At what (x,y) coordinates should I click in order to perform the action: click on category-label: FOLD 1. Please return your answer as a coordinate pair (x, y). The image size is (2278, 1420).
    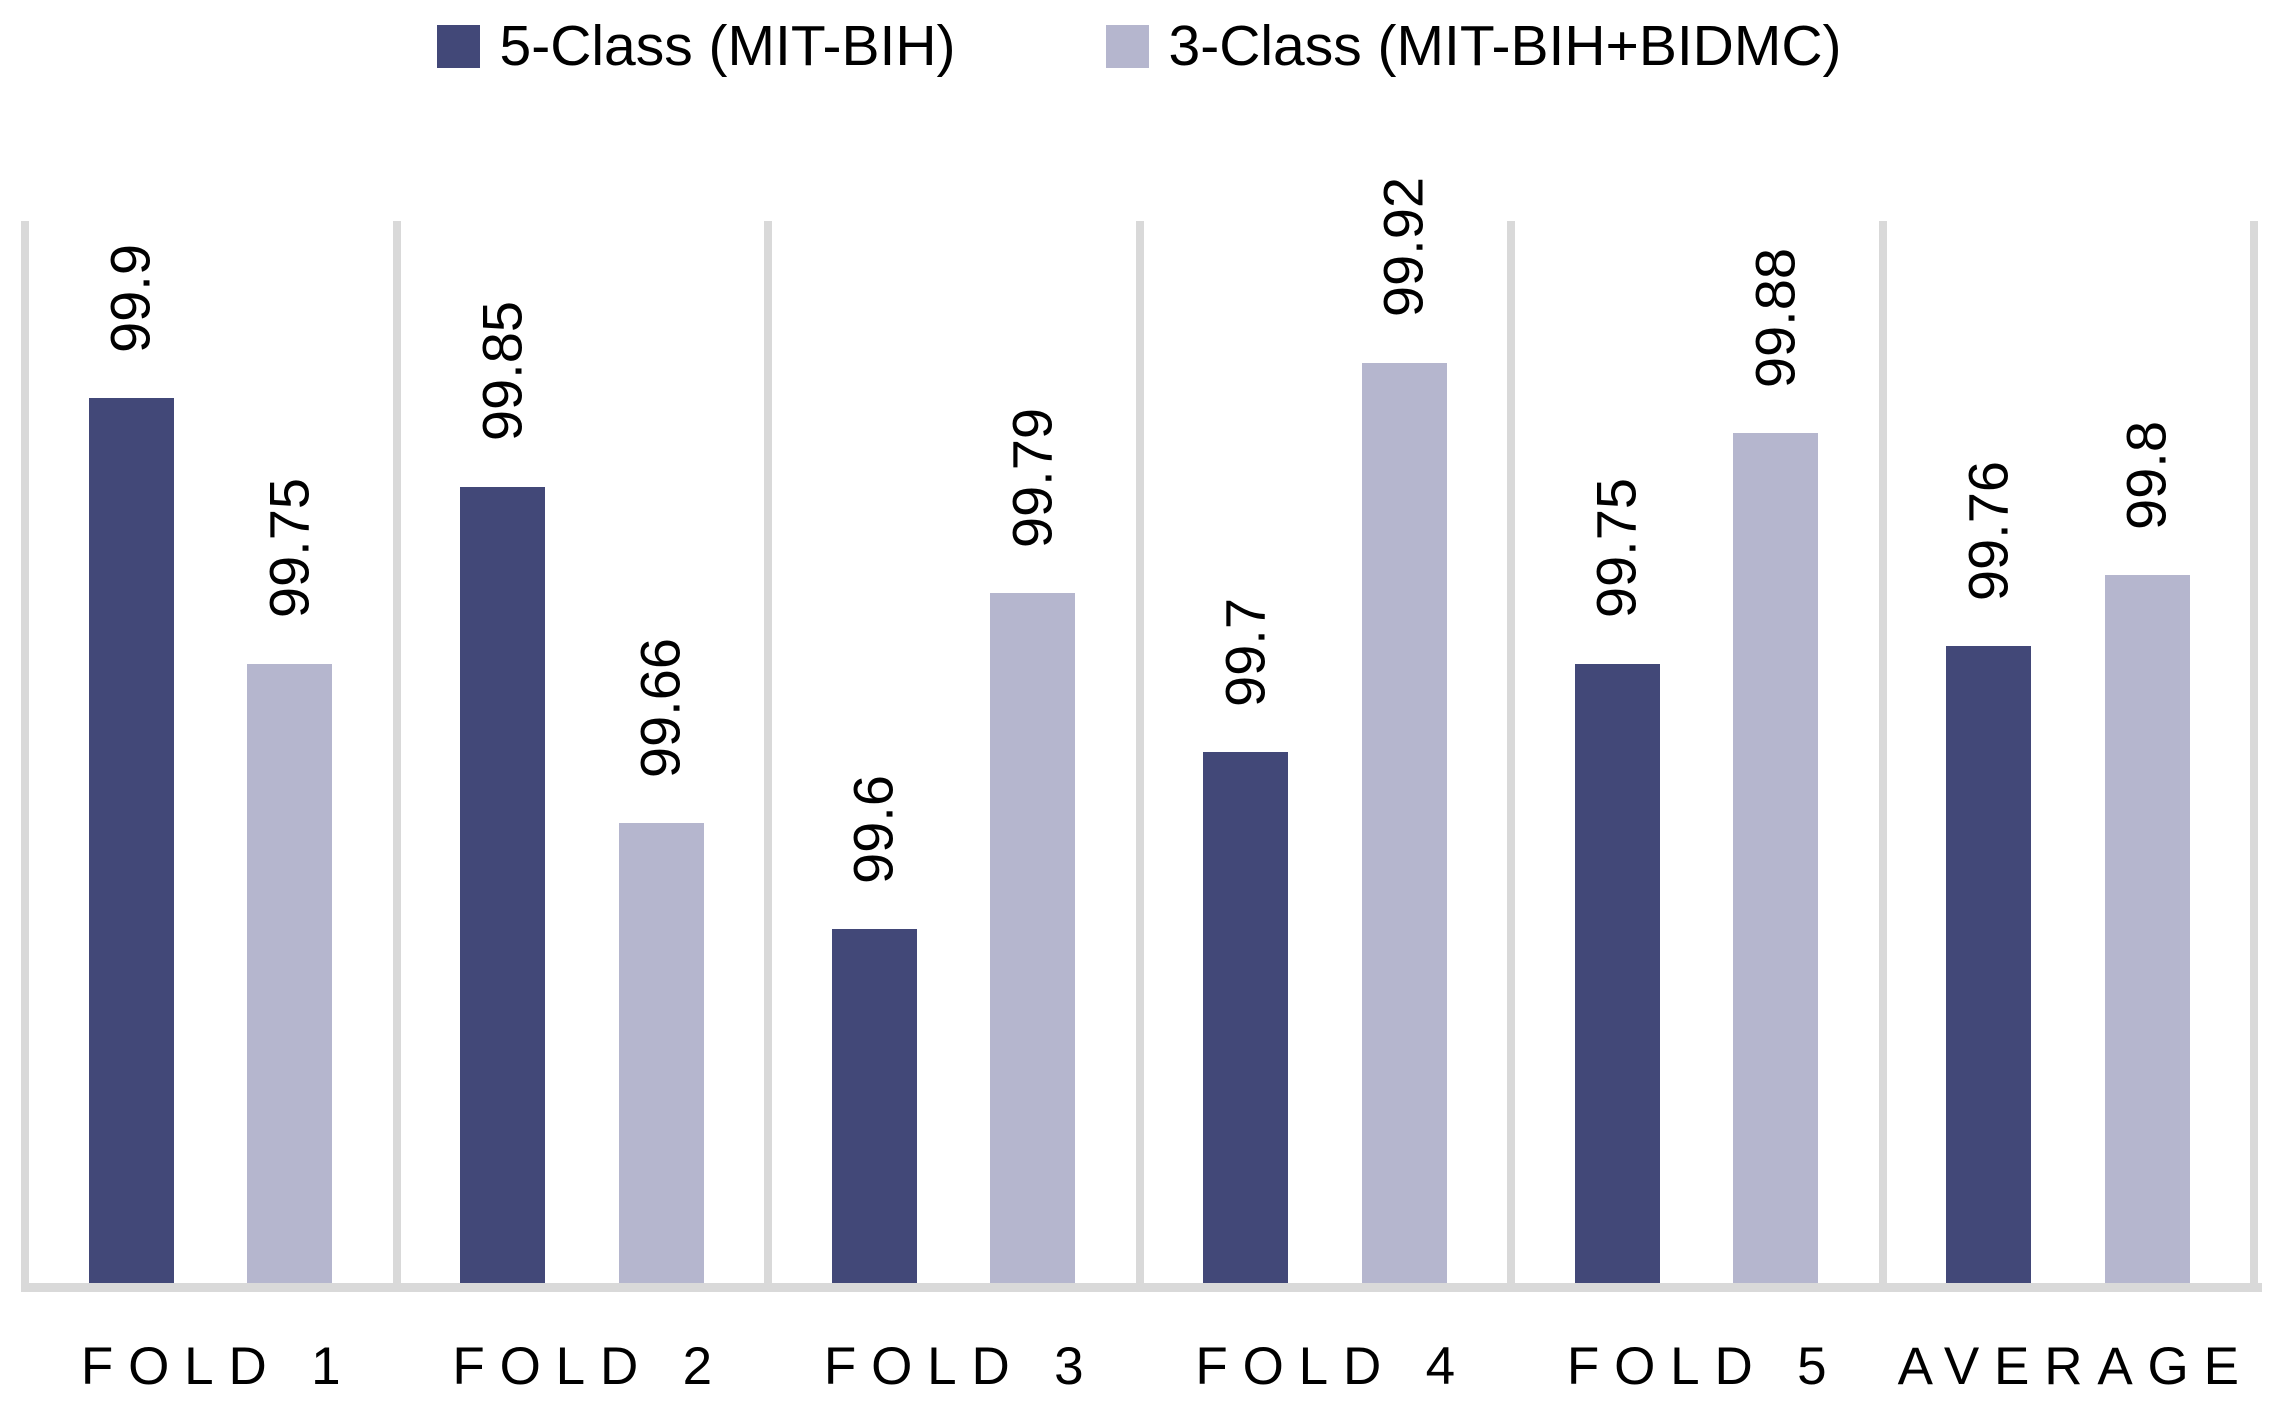
    Looking at the image, I should click on (218, 1366).